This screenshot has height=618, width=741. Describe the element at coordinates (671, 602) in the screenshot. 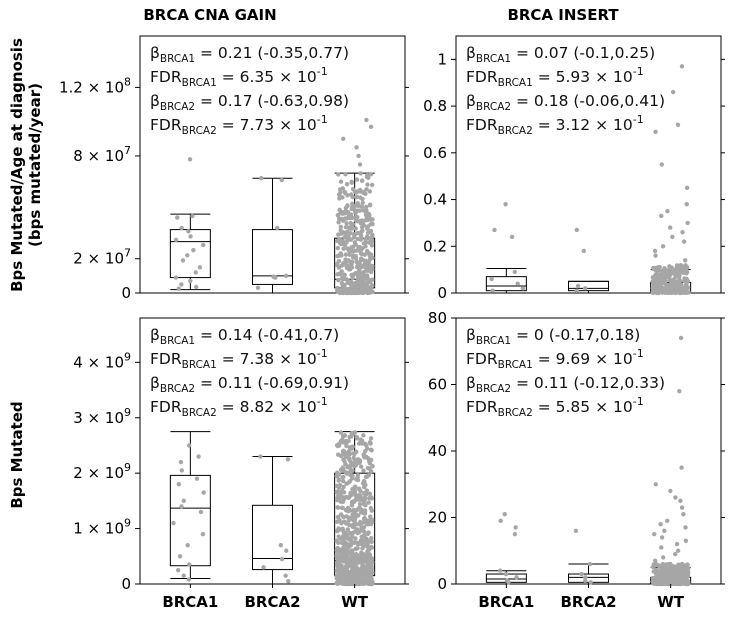

I see `x-category-label: WT` at that location.